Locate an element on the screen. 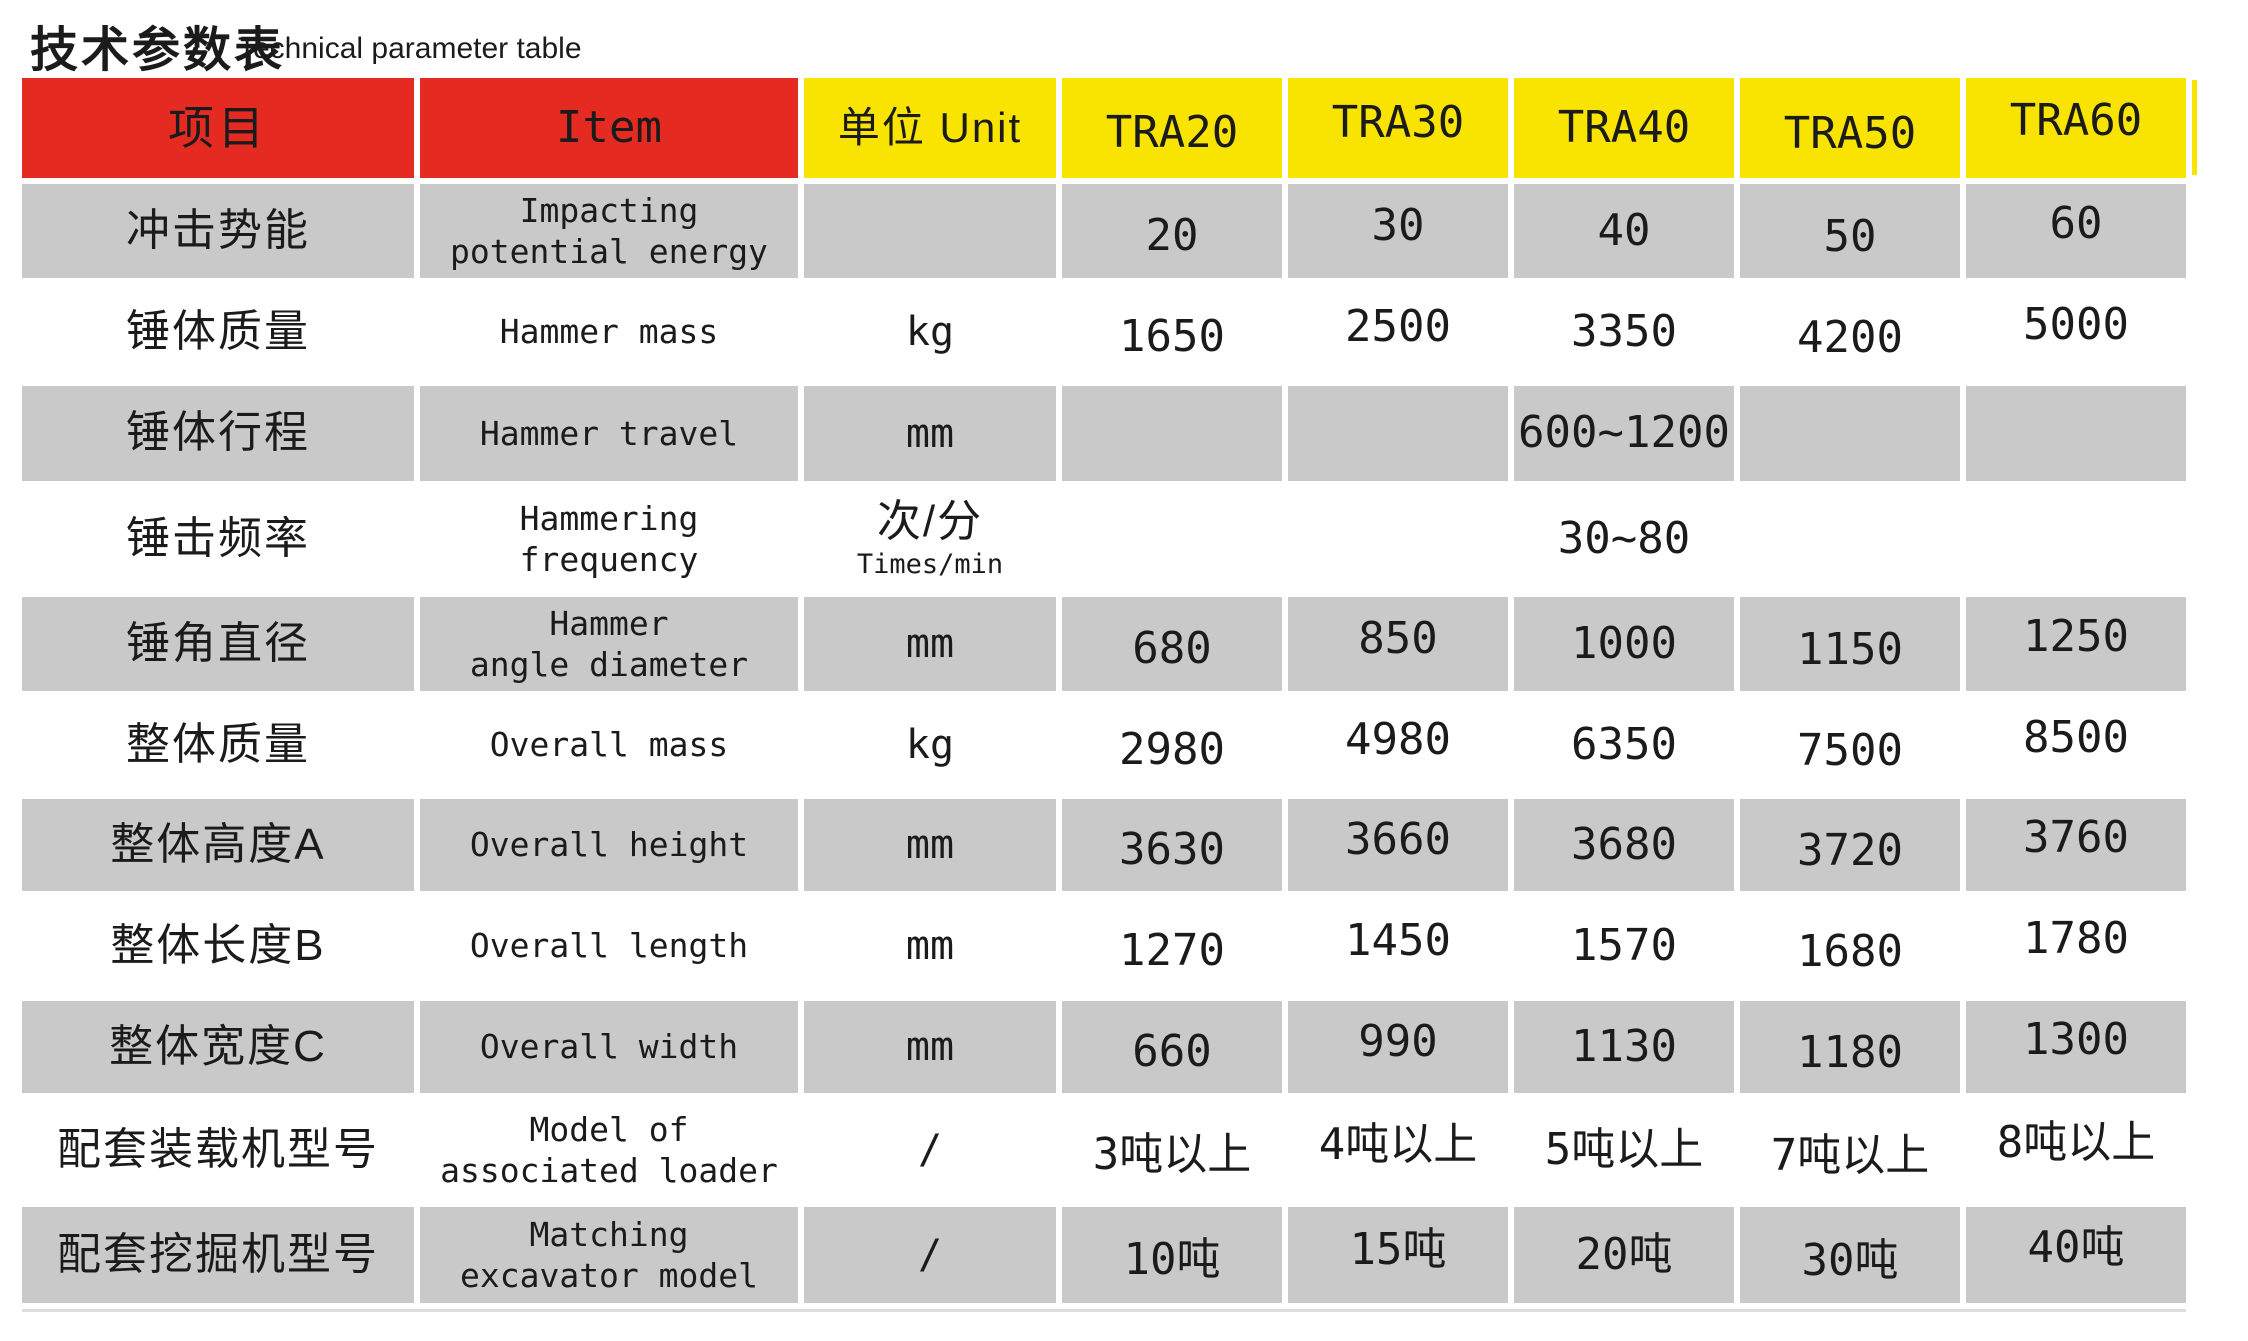 The image size is (2248, 1341). value-label: 1780 is located at coordinates (2076, 938).